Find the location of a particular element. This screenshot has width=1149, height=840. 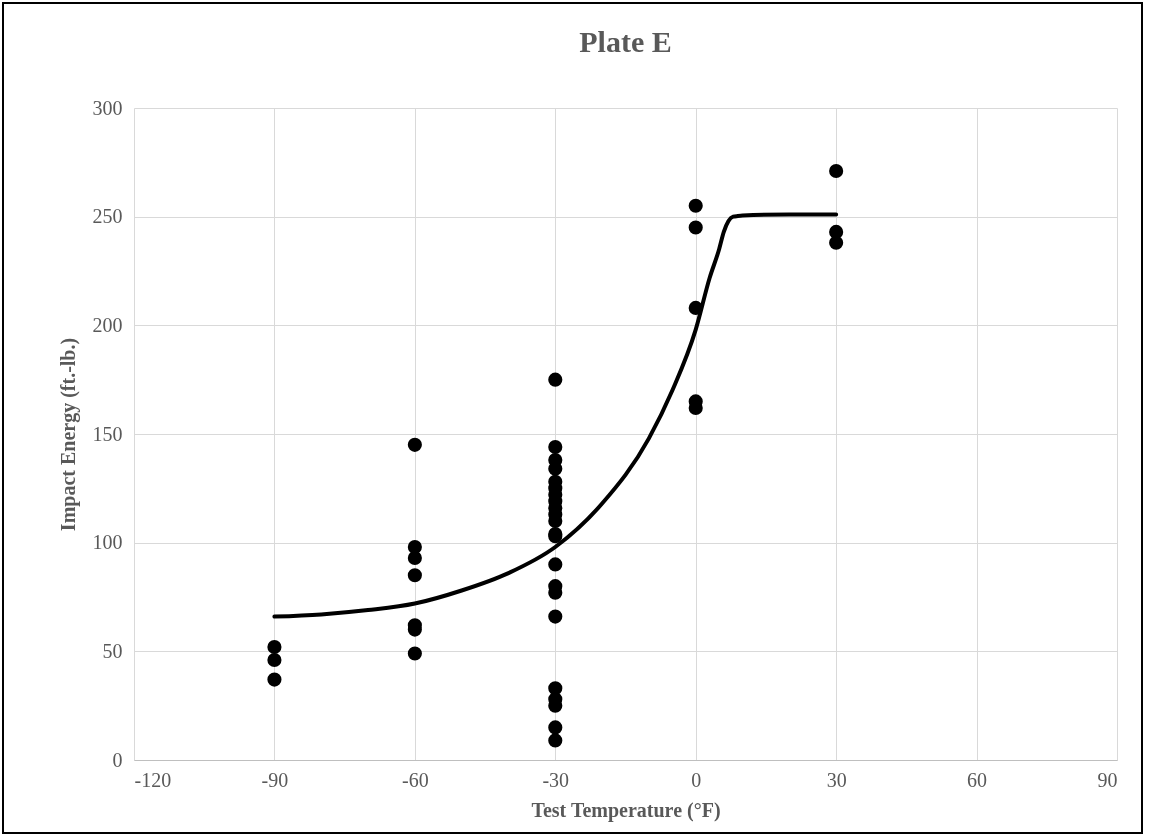

x-tick-label: -60 is located at coordinates (415, 779).